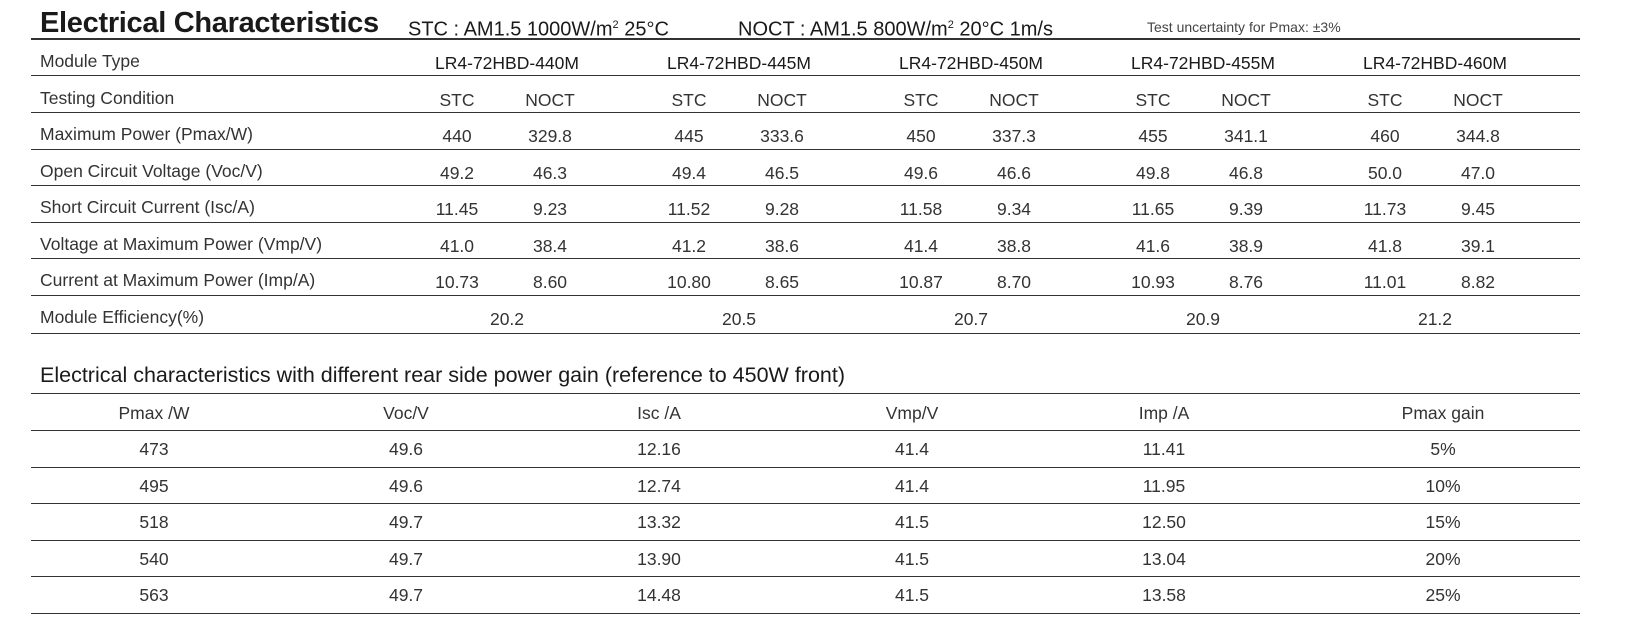  Describe the element at coordinates (659, 449) in the screenshot. I see `table-cell: 12.16` at that location.